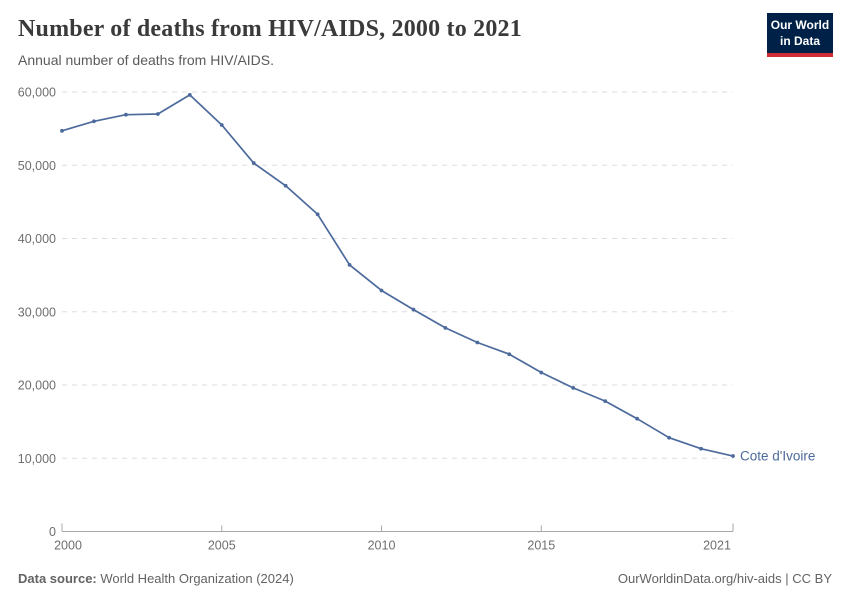 The width and height of the screenshot is (850, 600). What do you see at coordinates (800, 25) in the screenshot?
I see `owid-logo-line1: Our World` at bounding box center [800, 25].